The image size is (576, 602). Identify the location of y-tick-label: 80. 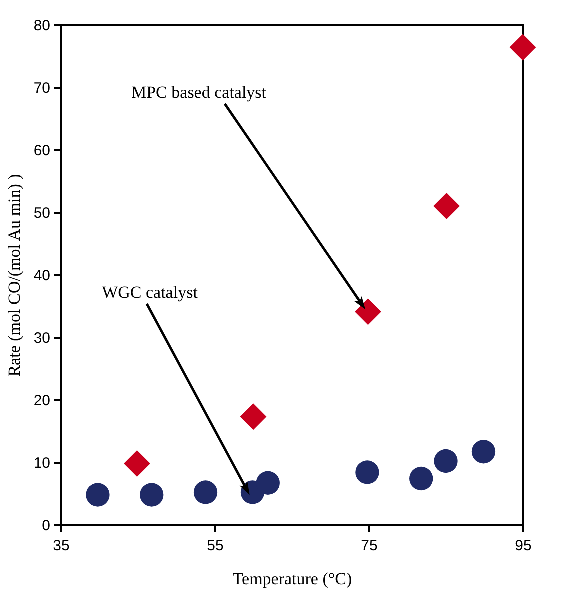
(42, 26).